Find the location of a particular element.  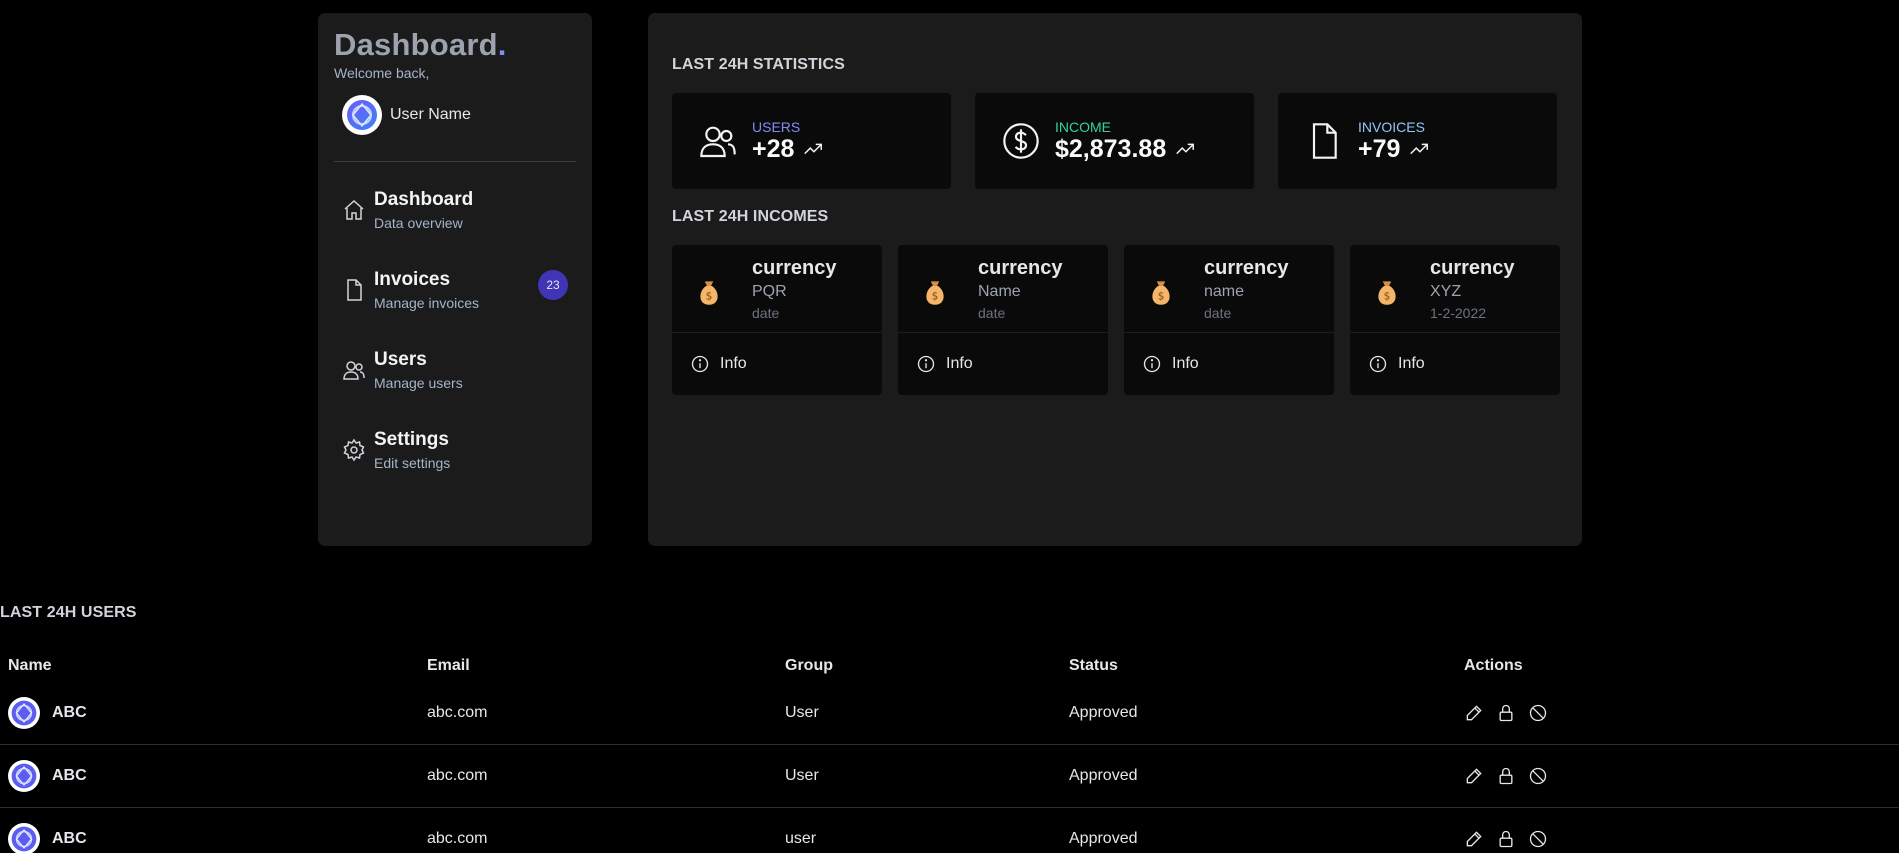

sidebar-item-title: Invoices is located at coordinates (412, 279).